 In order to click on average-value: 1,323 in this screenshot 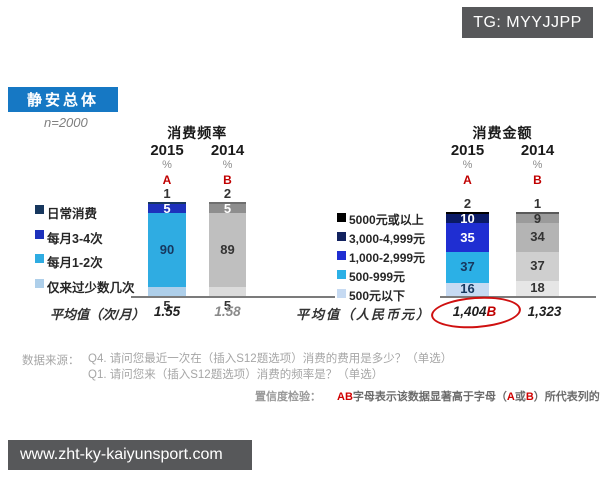, I will do `click(544, 311)`.